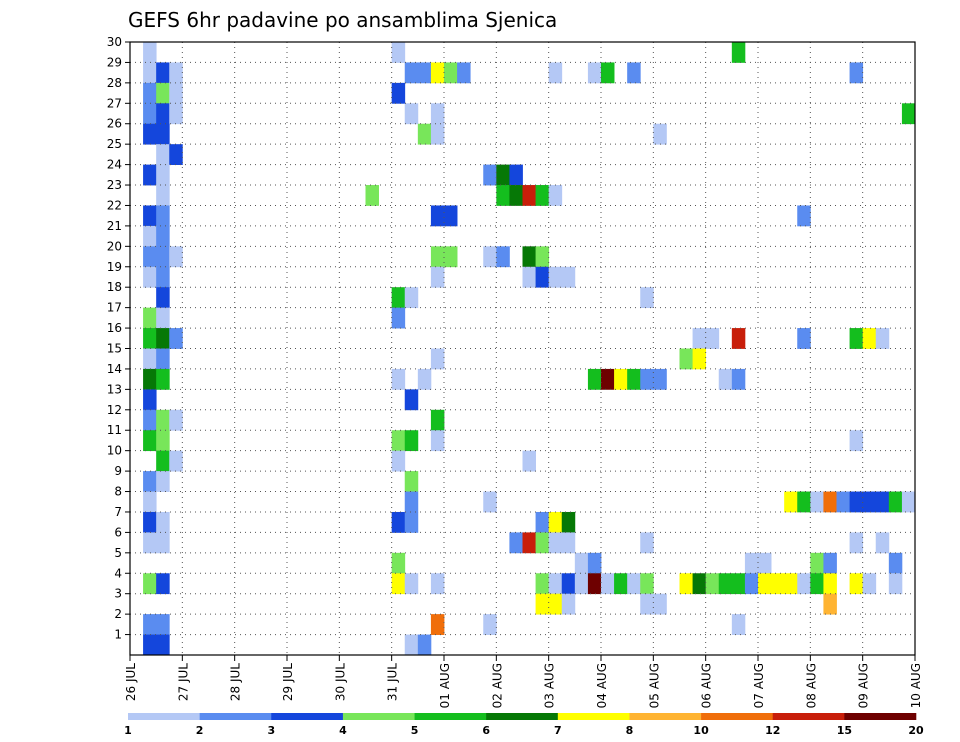 Image resolution: width=960 pixels, height=742 pixels. Describe the element at coordinates (340, 682) in the screenshot. I see `x-tick-label: 30 JUL` at that location.